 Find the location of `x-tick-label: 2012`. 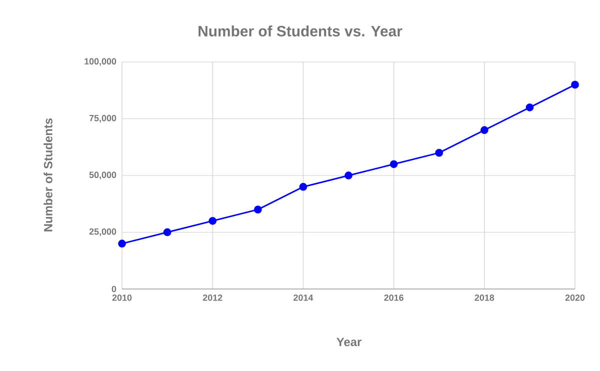

x-tick-label: 2012 is located at coordinates (212, 297).